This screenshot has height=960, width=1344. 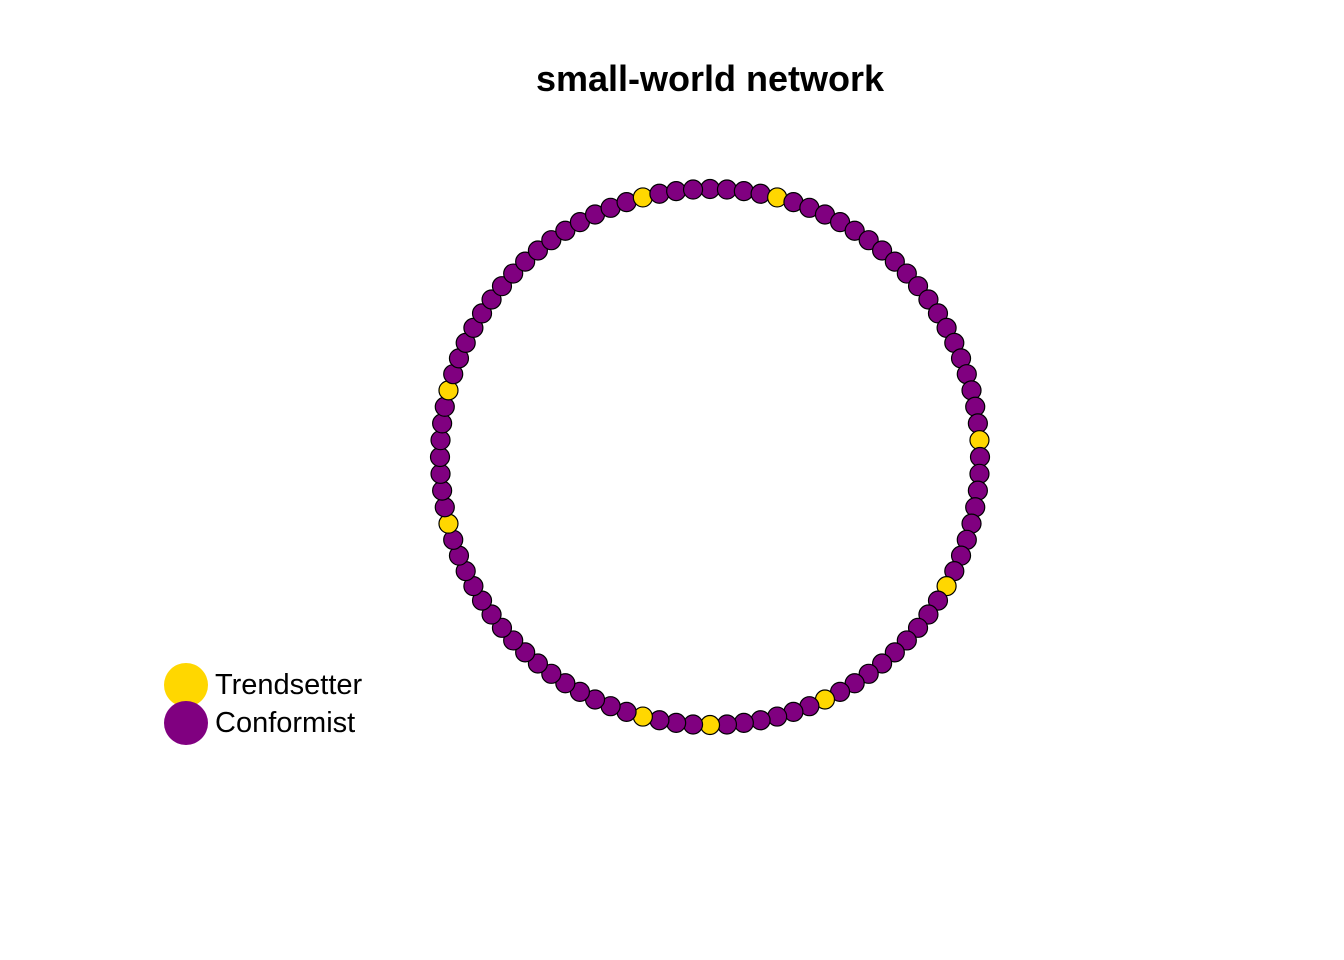 I want to click on legend-label-conformist: Conformist, so click(x=285, y=723).